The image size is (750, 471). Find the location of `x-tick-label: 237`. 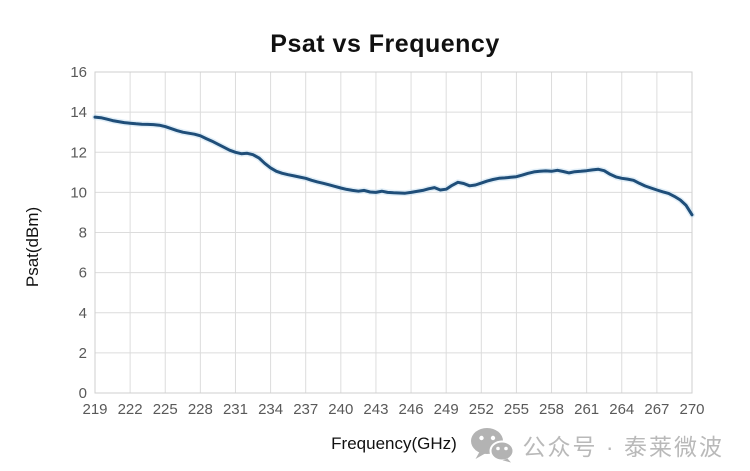

x-tick-label: 237 is located at coordinates (305, 409).